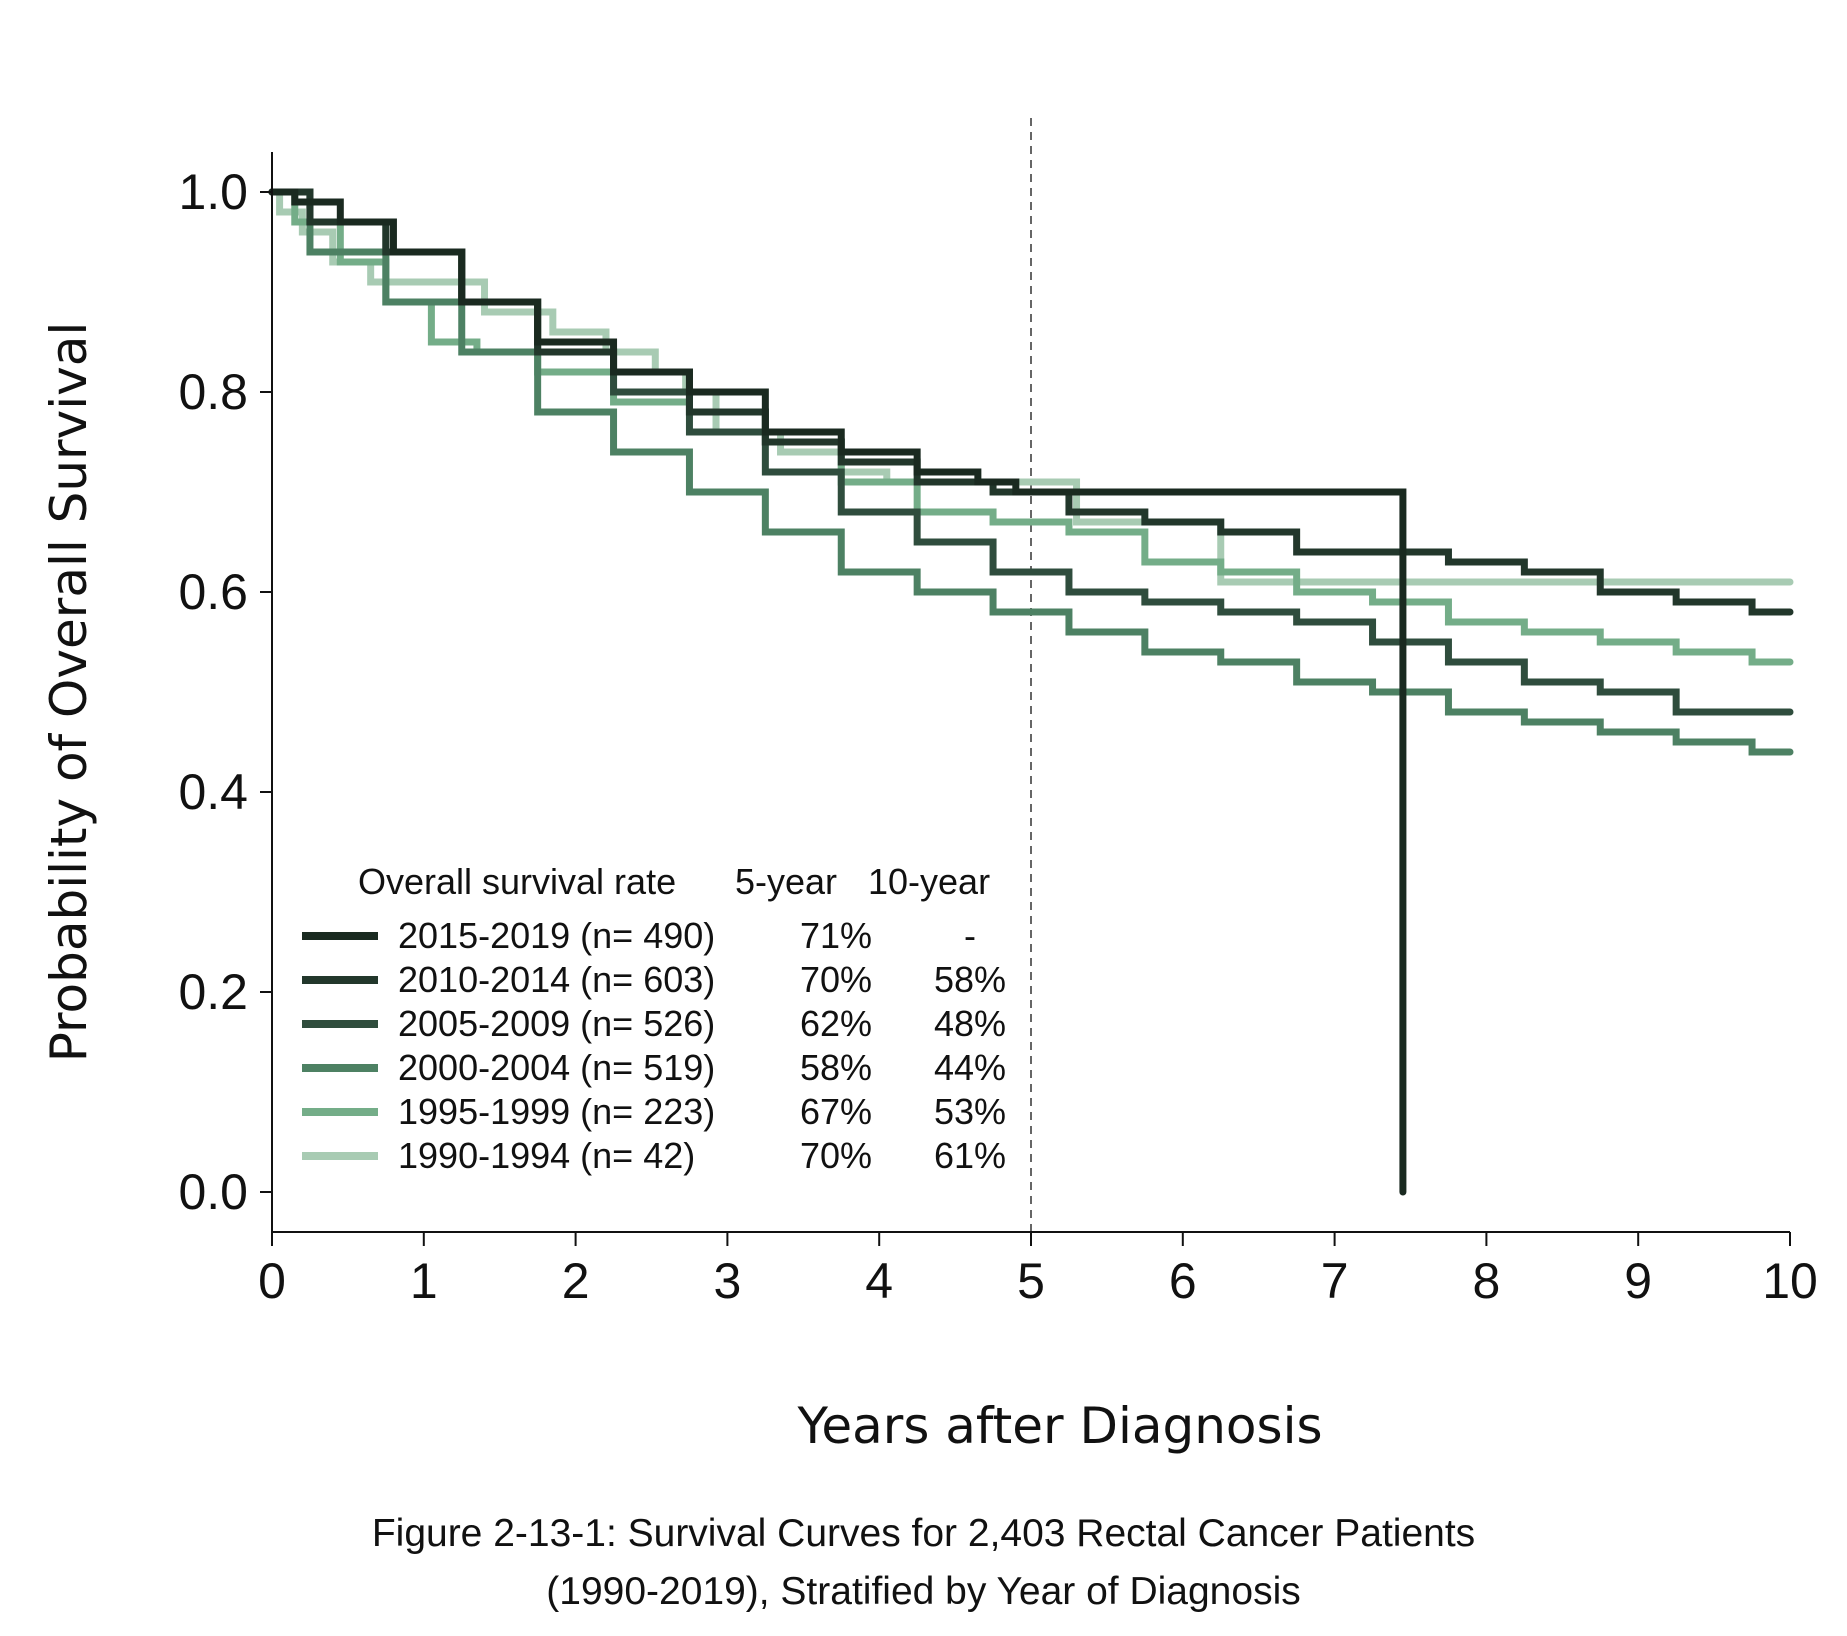  Describe the element at coordinates (970, 935) in the screenshot. I see `legend-entry-10-year: -` at that location.